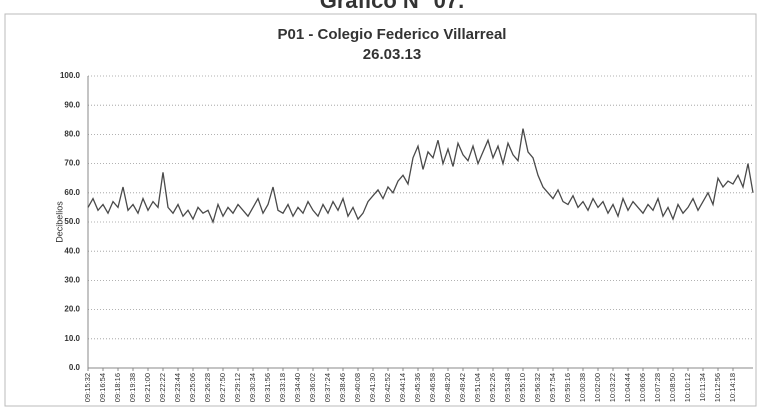  What do you see at coordinates (102, 387) in the screenshot?
I see `x-tick-label: 09:16:54` at bounding box center [102, 387].